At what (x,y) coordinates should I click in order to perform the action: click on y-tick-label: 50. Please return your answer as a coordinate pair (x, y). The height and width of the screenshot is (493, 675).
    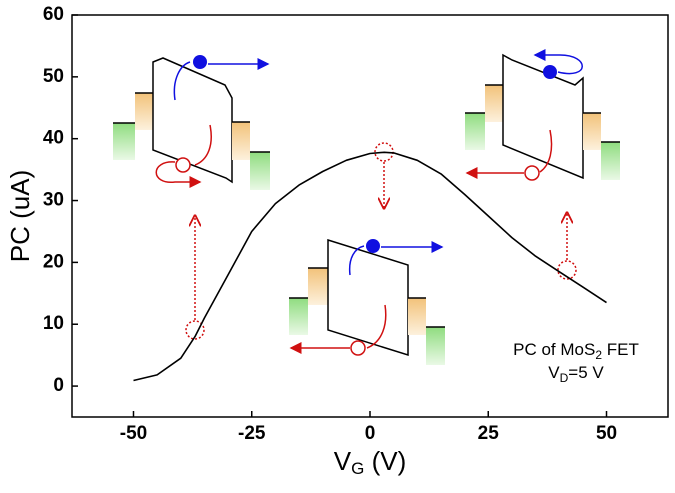
    Looking at the image, I should click on (53, 76).